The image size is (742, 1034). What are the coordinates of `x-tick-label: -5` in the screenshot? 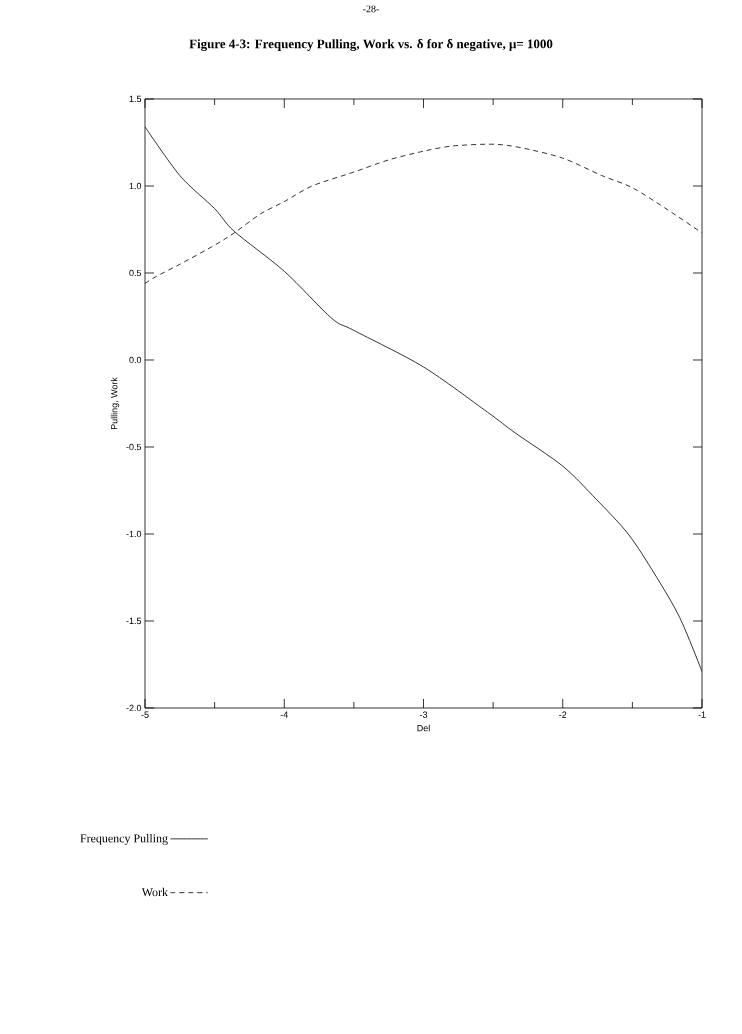 It's located at (145, 714).